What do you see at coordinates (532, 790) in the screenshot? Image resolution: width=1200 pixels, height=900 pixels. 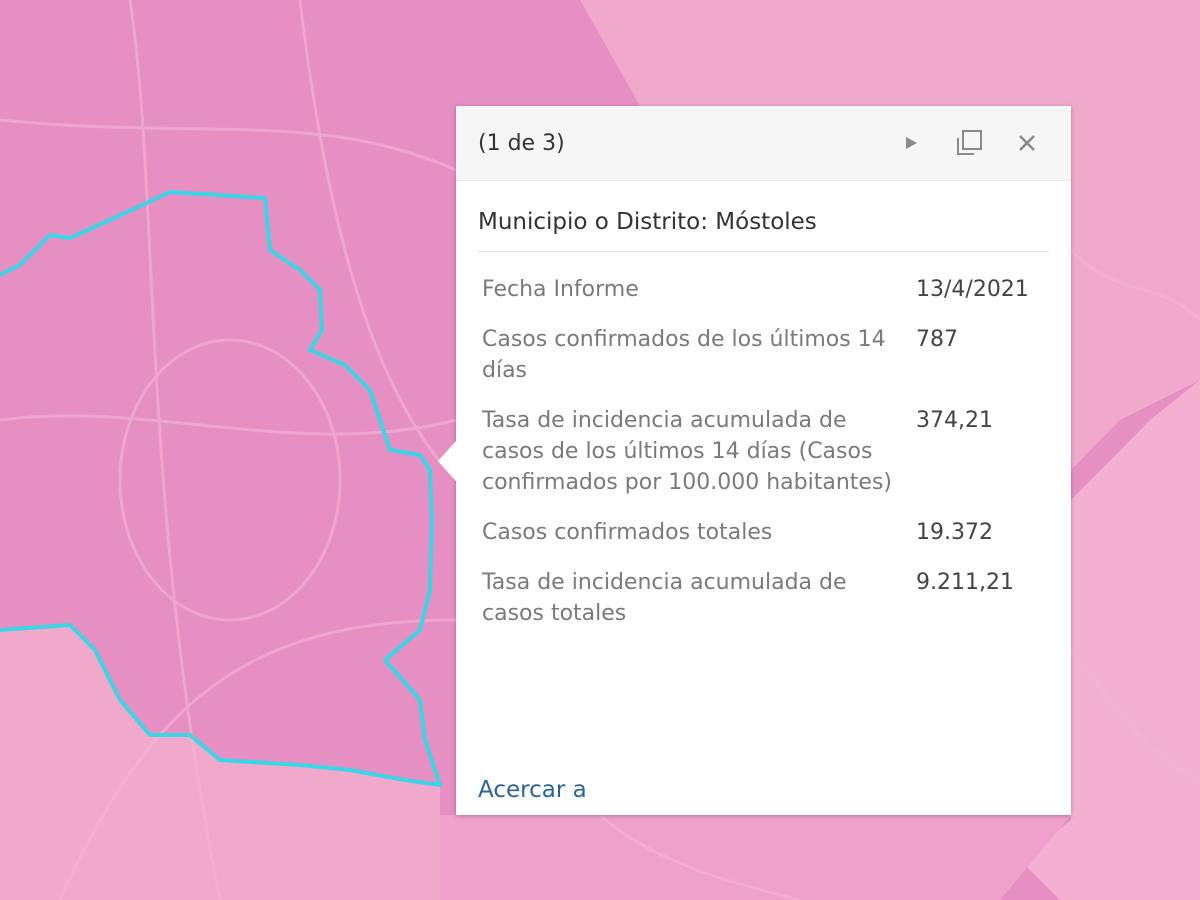 I see `zoom-to-link: Acercar a` at bounding box center [532, 790].